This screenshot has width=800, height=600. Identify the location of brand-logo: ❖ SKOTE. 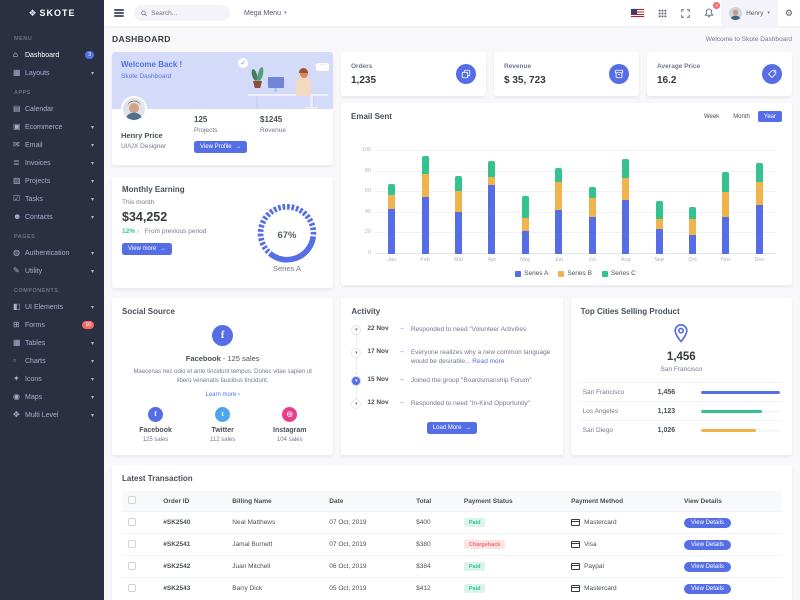
(52, 13).